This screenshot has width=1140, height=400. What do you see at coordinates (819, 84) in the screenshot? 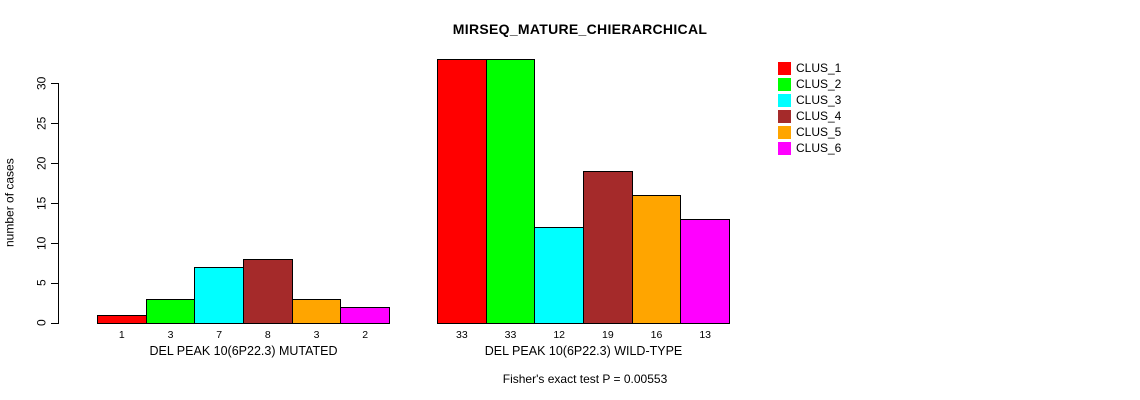
I see `legend-label: CLUS_2` at bounding box center [819, 84].